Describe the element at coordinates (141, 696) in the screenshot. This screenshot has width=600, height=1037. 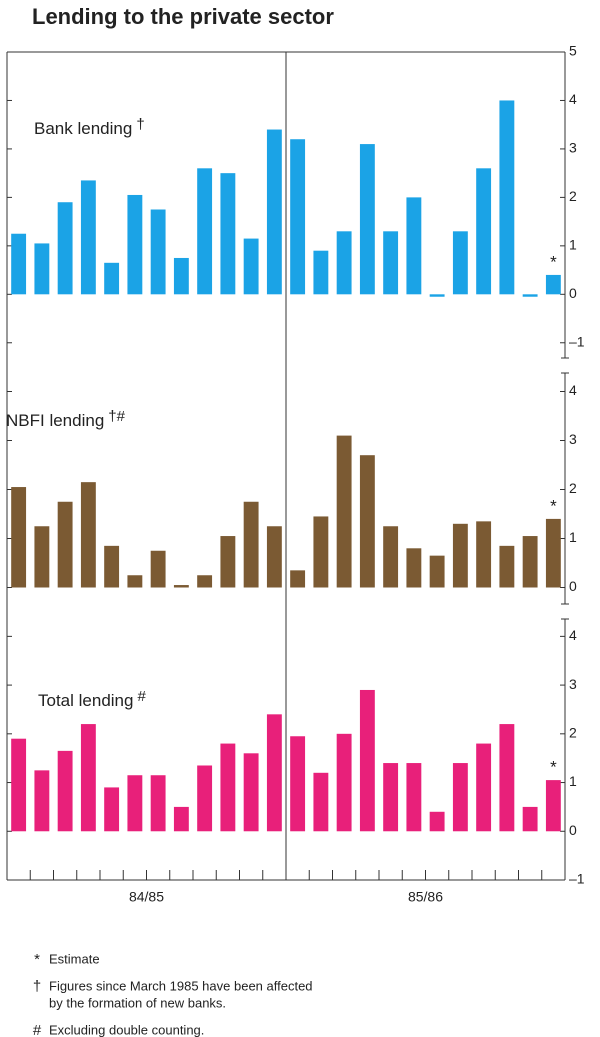
I see `panel-title-mark: #` at that location.